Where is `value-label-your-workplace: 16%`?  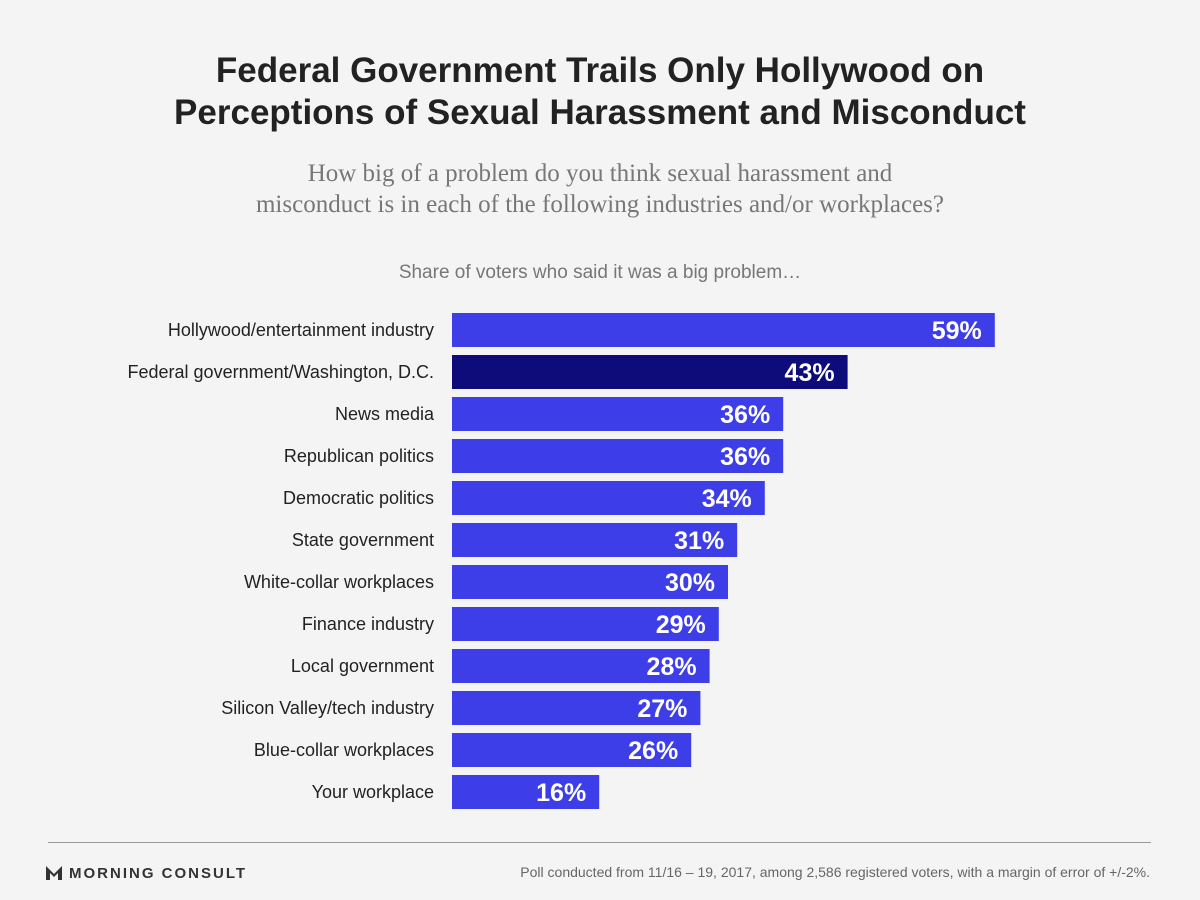 value-label-your-workplace: 16% is located at coordinates (561, 793).